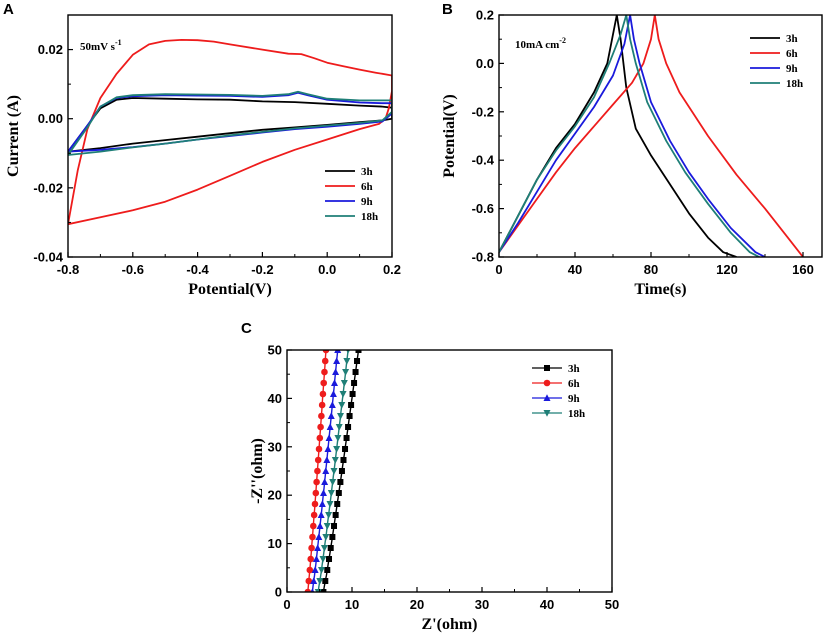  What do you see at coordinates (483, 111) in the screenshot?
I see `y-tick-label: -0.2` at bounding box center [483, 111].